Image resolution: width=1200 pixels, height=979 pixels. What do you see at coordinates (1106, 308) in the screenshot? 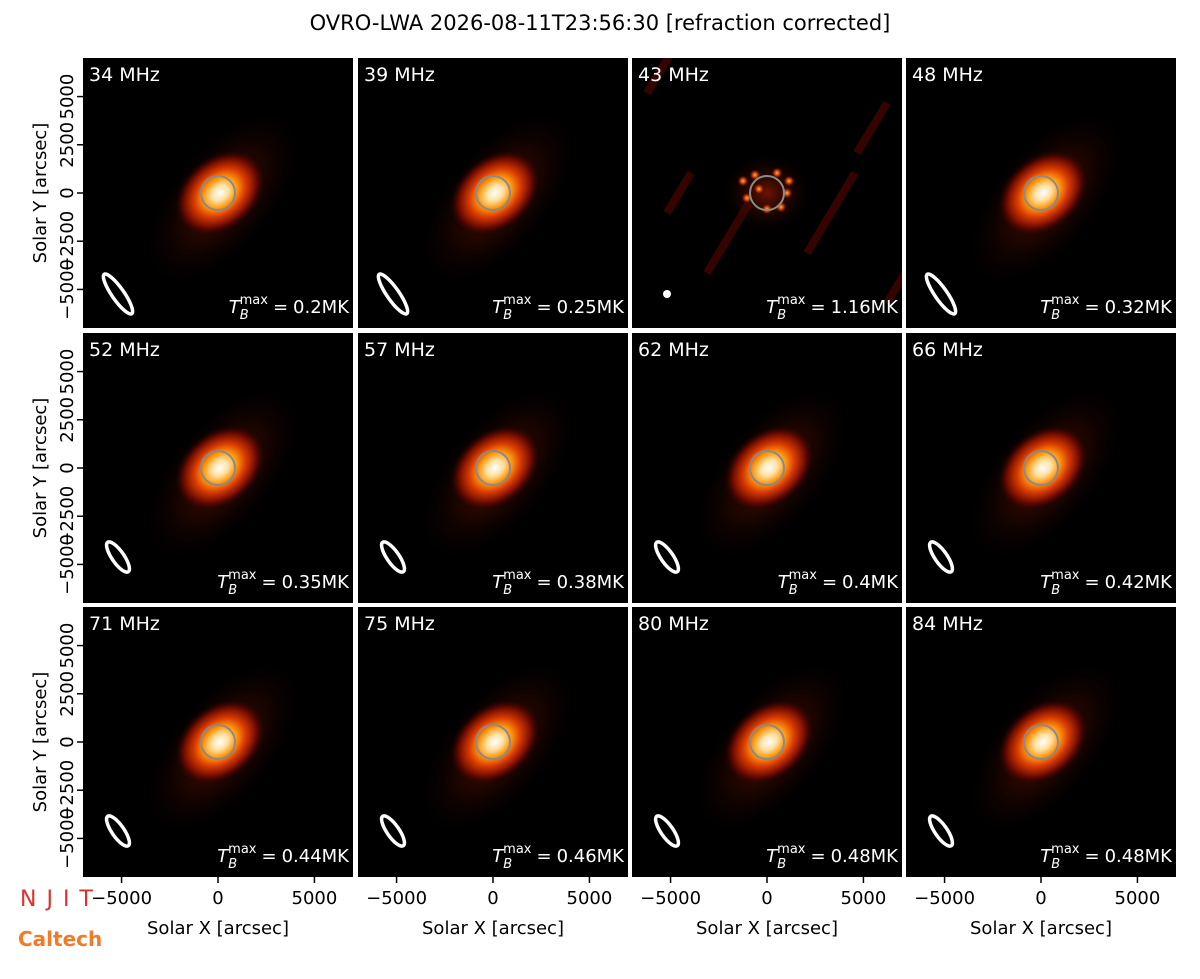
I see `tmax-label: TBmax = 0.32MK` at bounding box center [1106, 308].